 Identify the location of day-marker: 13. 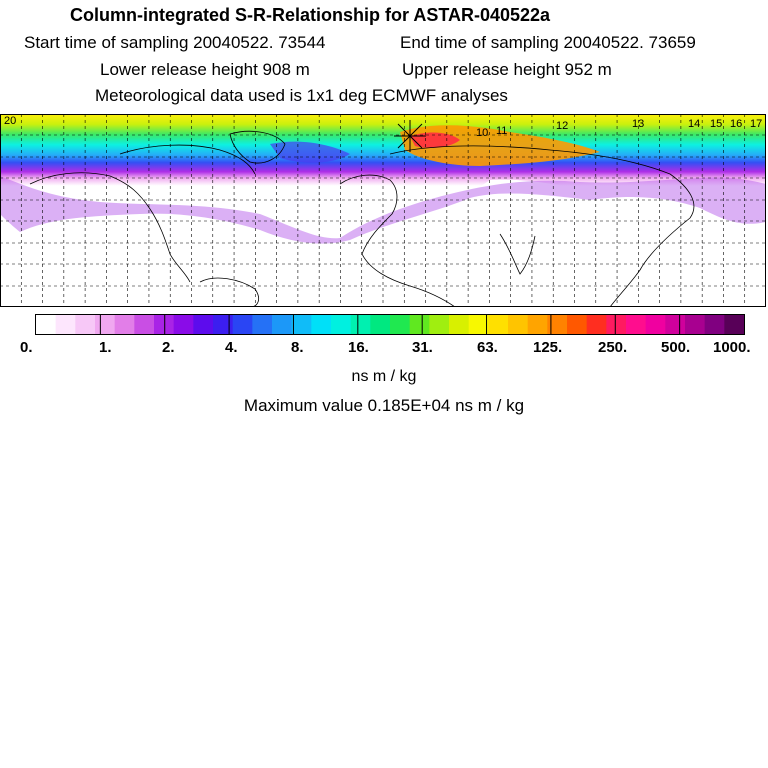
(638, 124).